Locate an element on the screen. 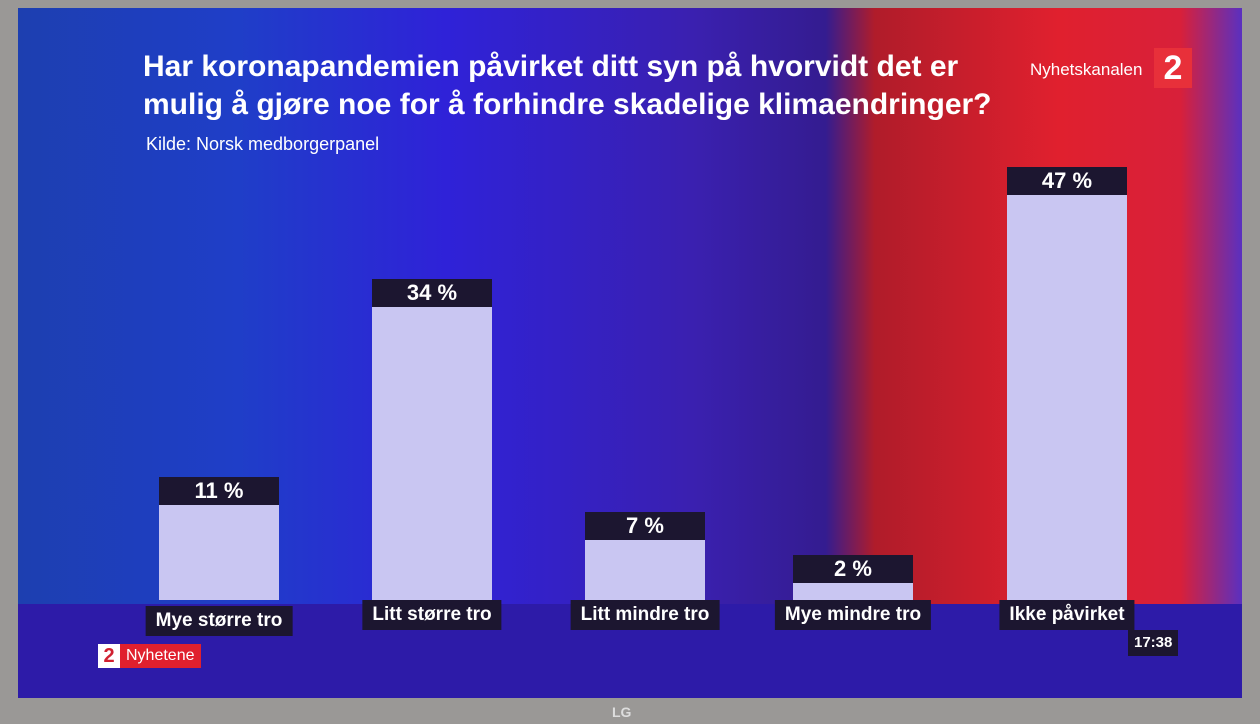  value-label: 2 % is located at coordinates (853, 568).